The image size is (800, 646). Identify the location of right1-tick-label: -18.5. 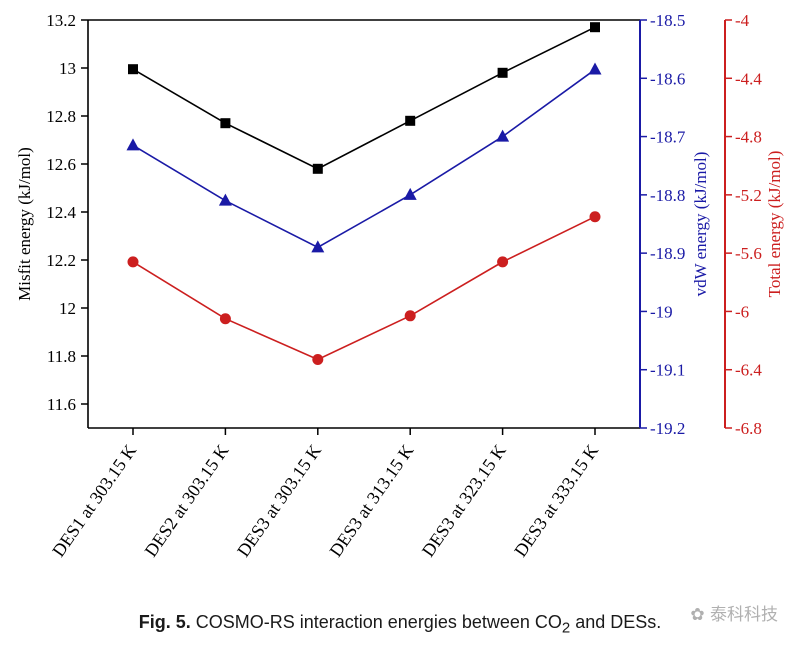
(667, 20).